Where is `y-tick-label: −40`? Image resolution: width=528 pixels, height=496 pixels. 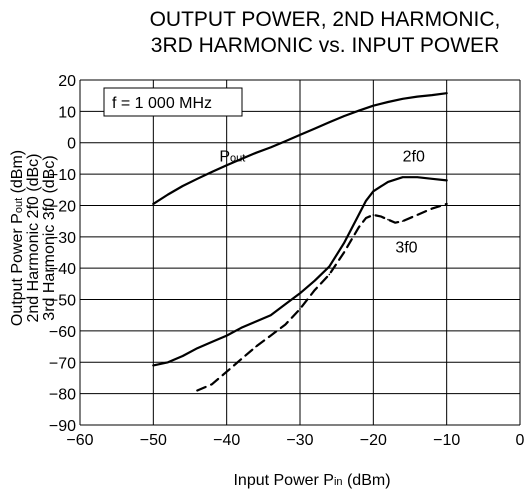 y-tick-label: −40 is located at coordinates (62, 269).